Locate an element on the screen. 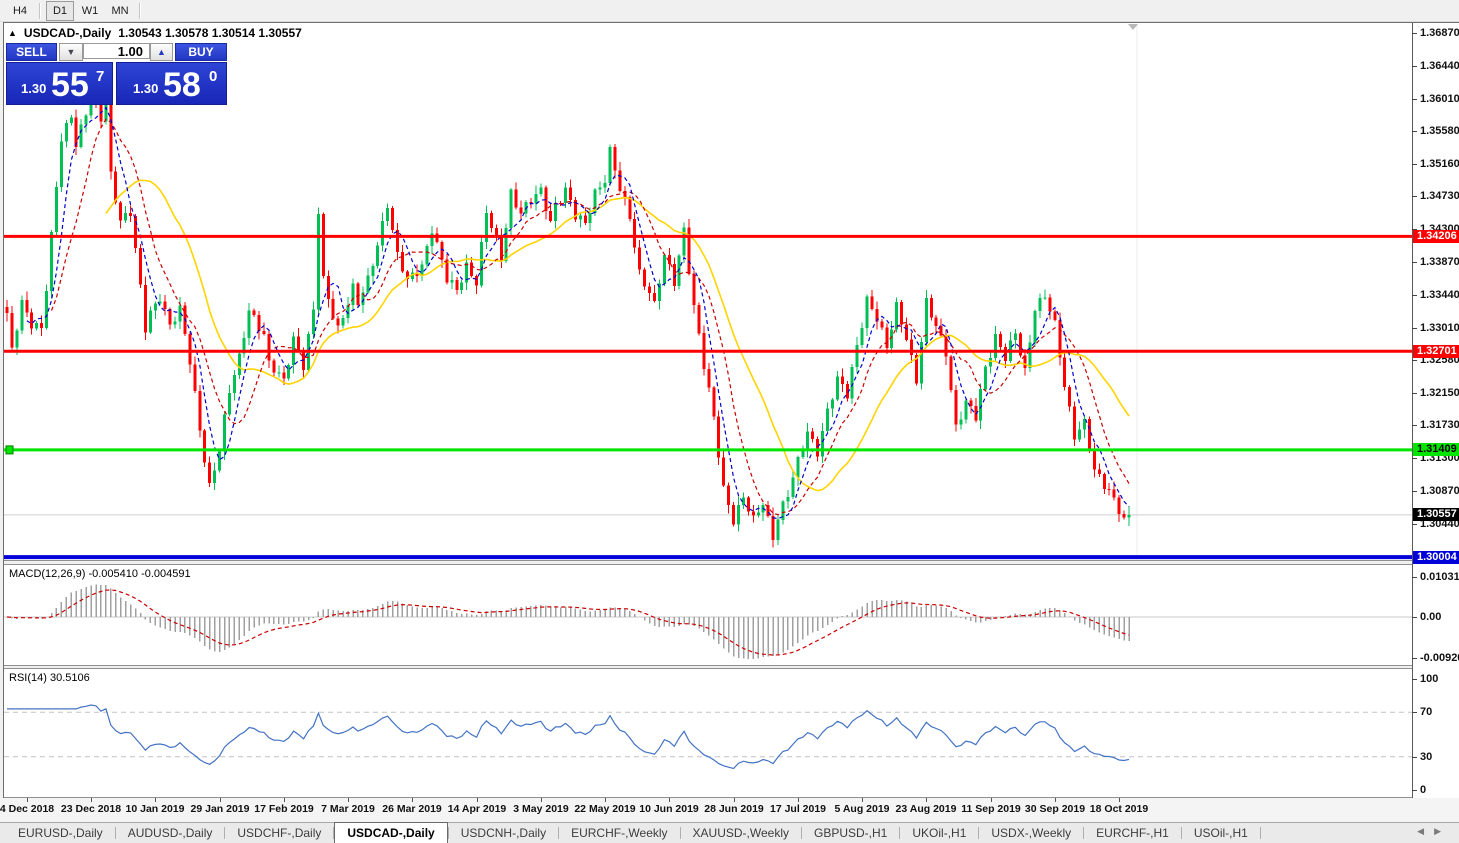  date-label: 28 Jun 2019 is located at coordinates (734, 809).